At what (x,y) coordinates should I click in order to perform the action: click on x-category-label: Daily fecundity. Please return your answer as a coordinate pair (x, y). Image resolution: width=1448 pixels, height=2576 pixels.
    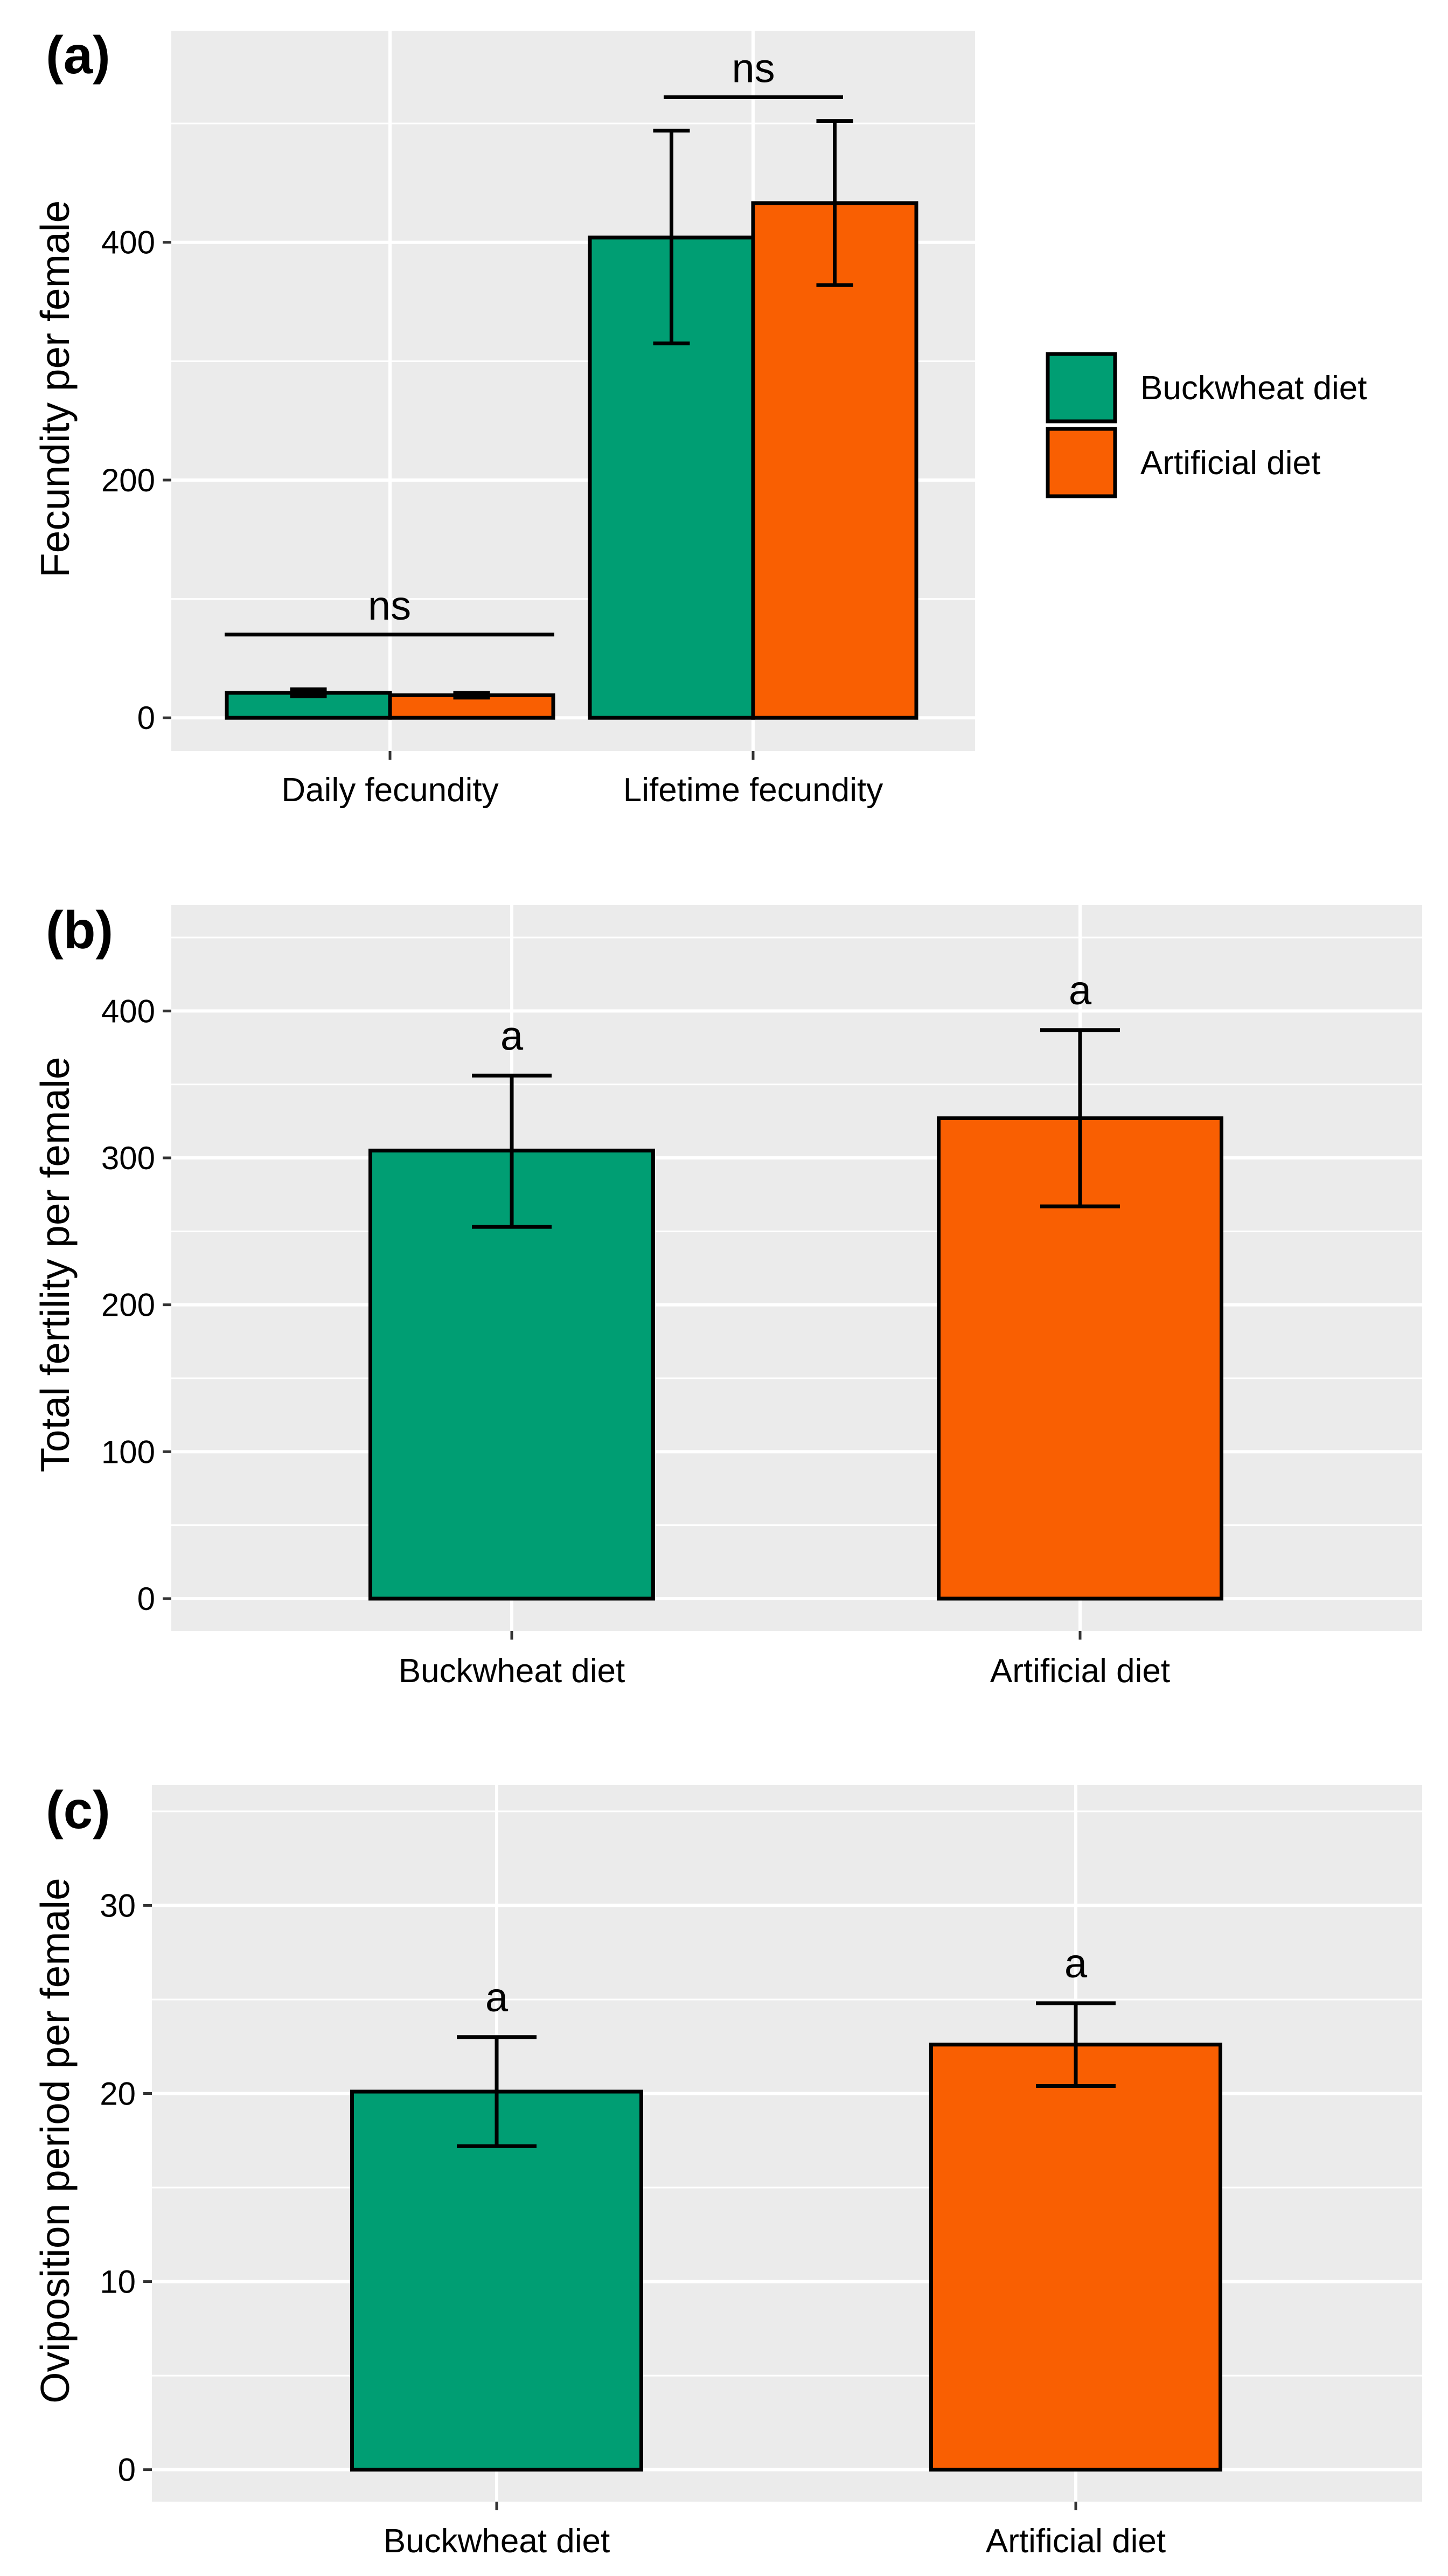
    Looking at the image, I should click on (389, 790).